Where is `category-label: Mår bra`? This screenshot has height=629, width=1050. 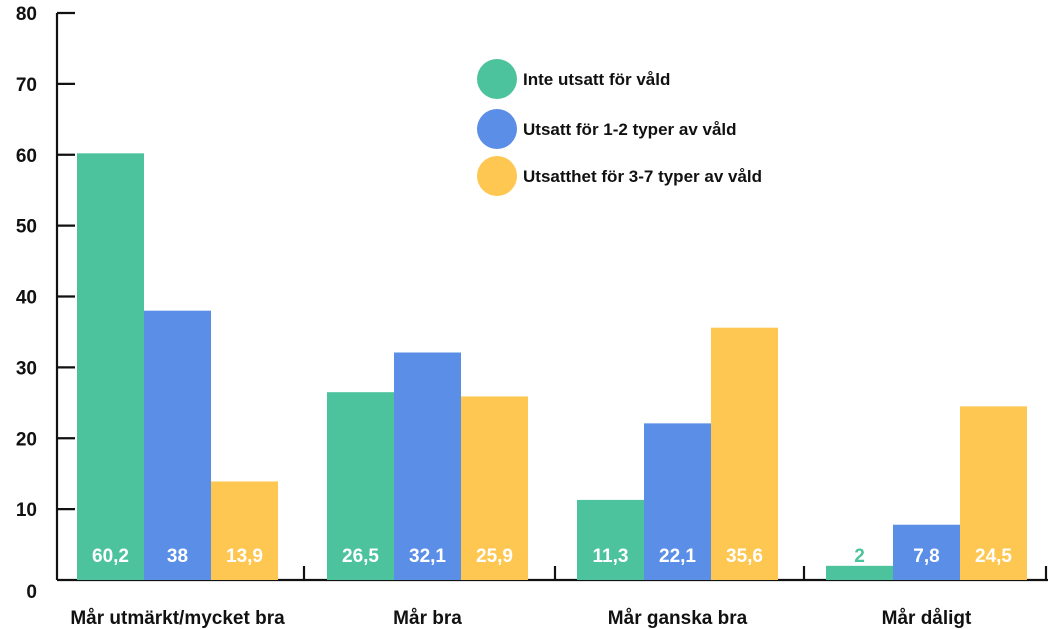 category-label: Mår bra is located at coordinates (427, 618).